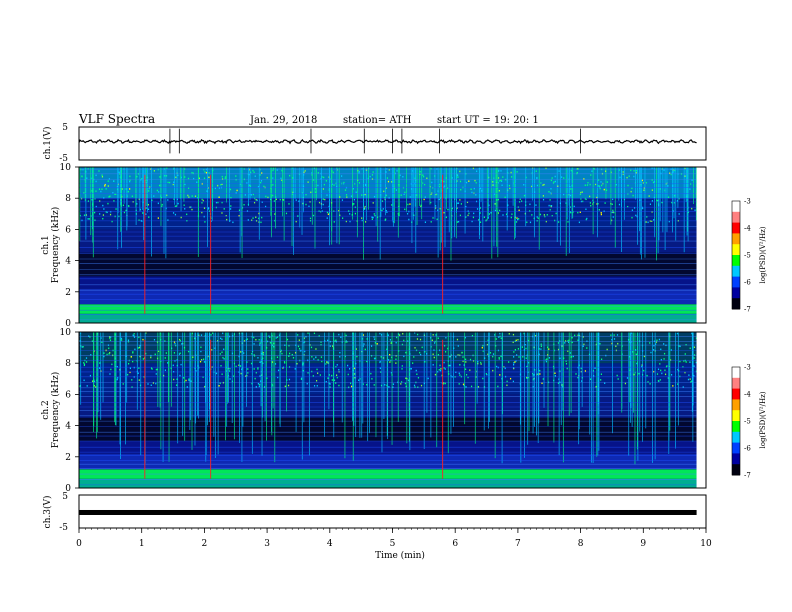 The width and height of the screenshot is (792, 612). Describe the element at coordinates (142, 544) in the screenshot. I see `xtick-label: 1` at that location.